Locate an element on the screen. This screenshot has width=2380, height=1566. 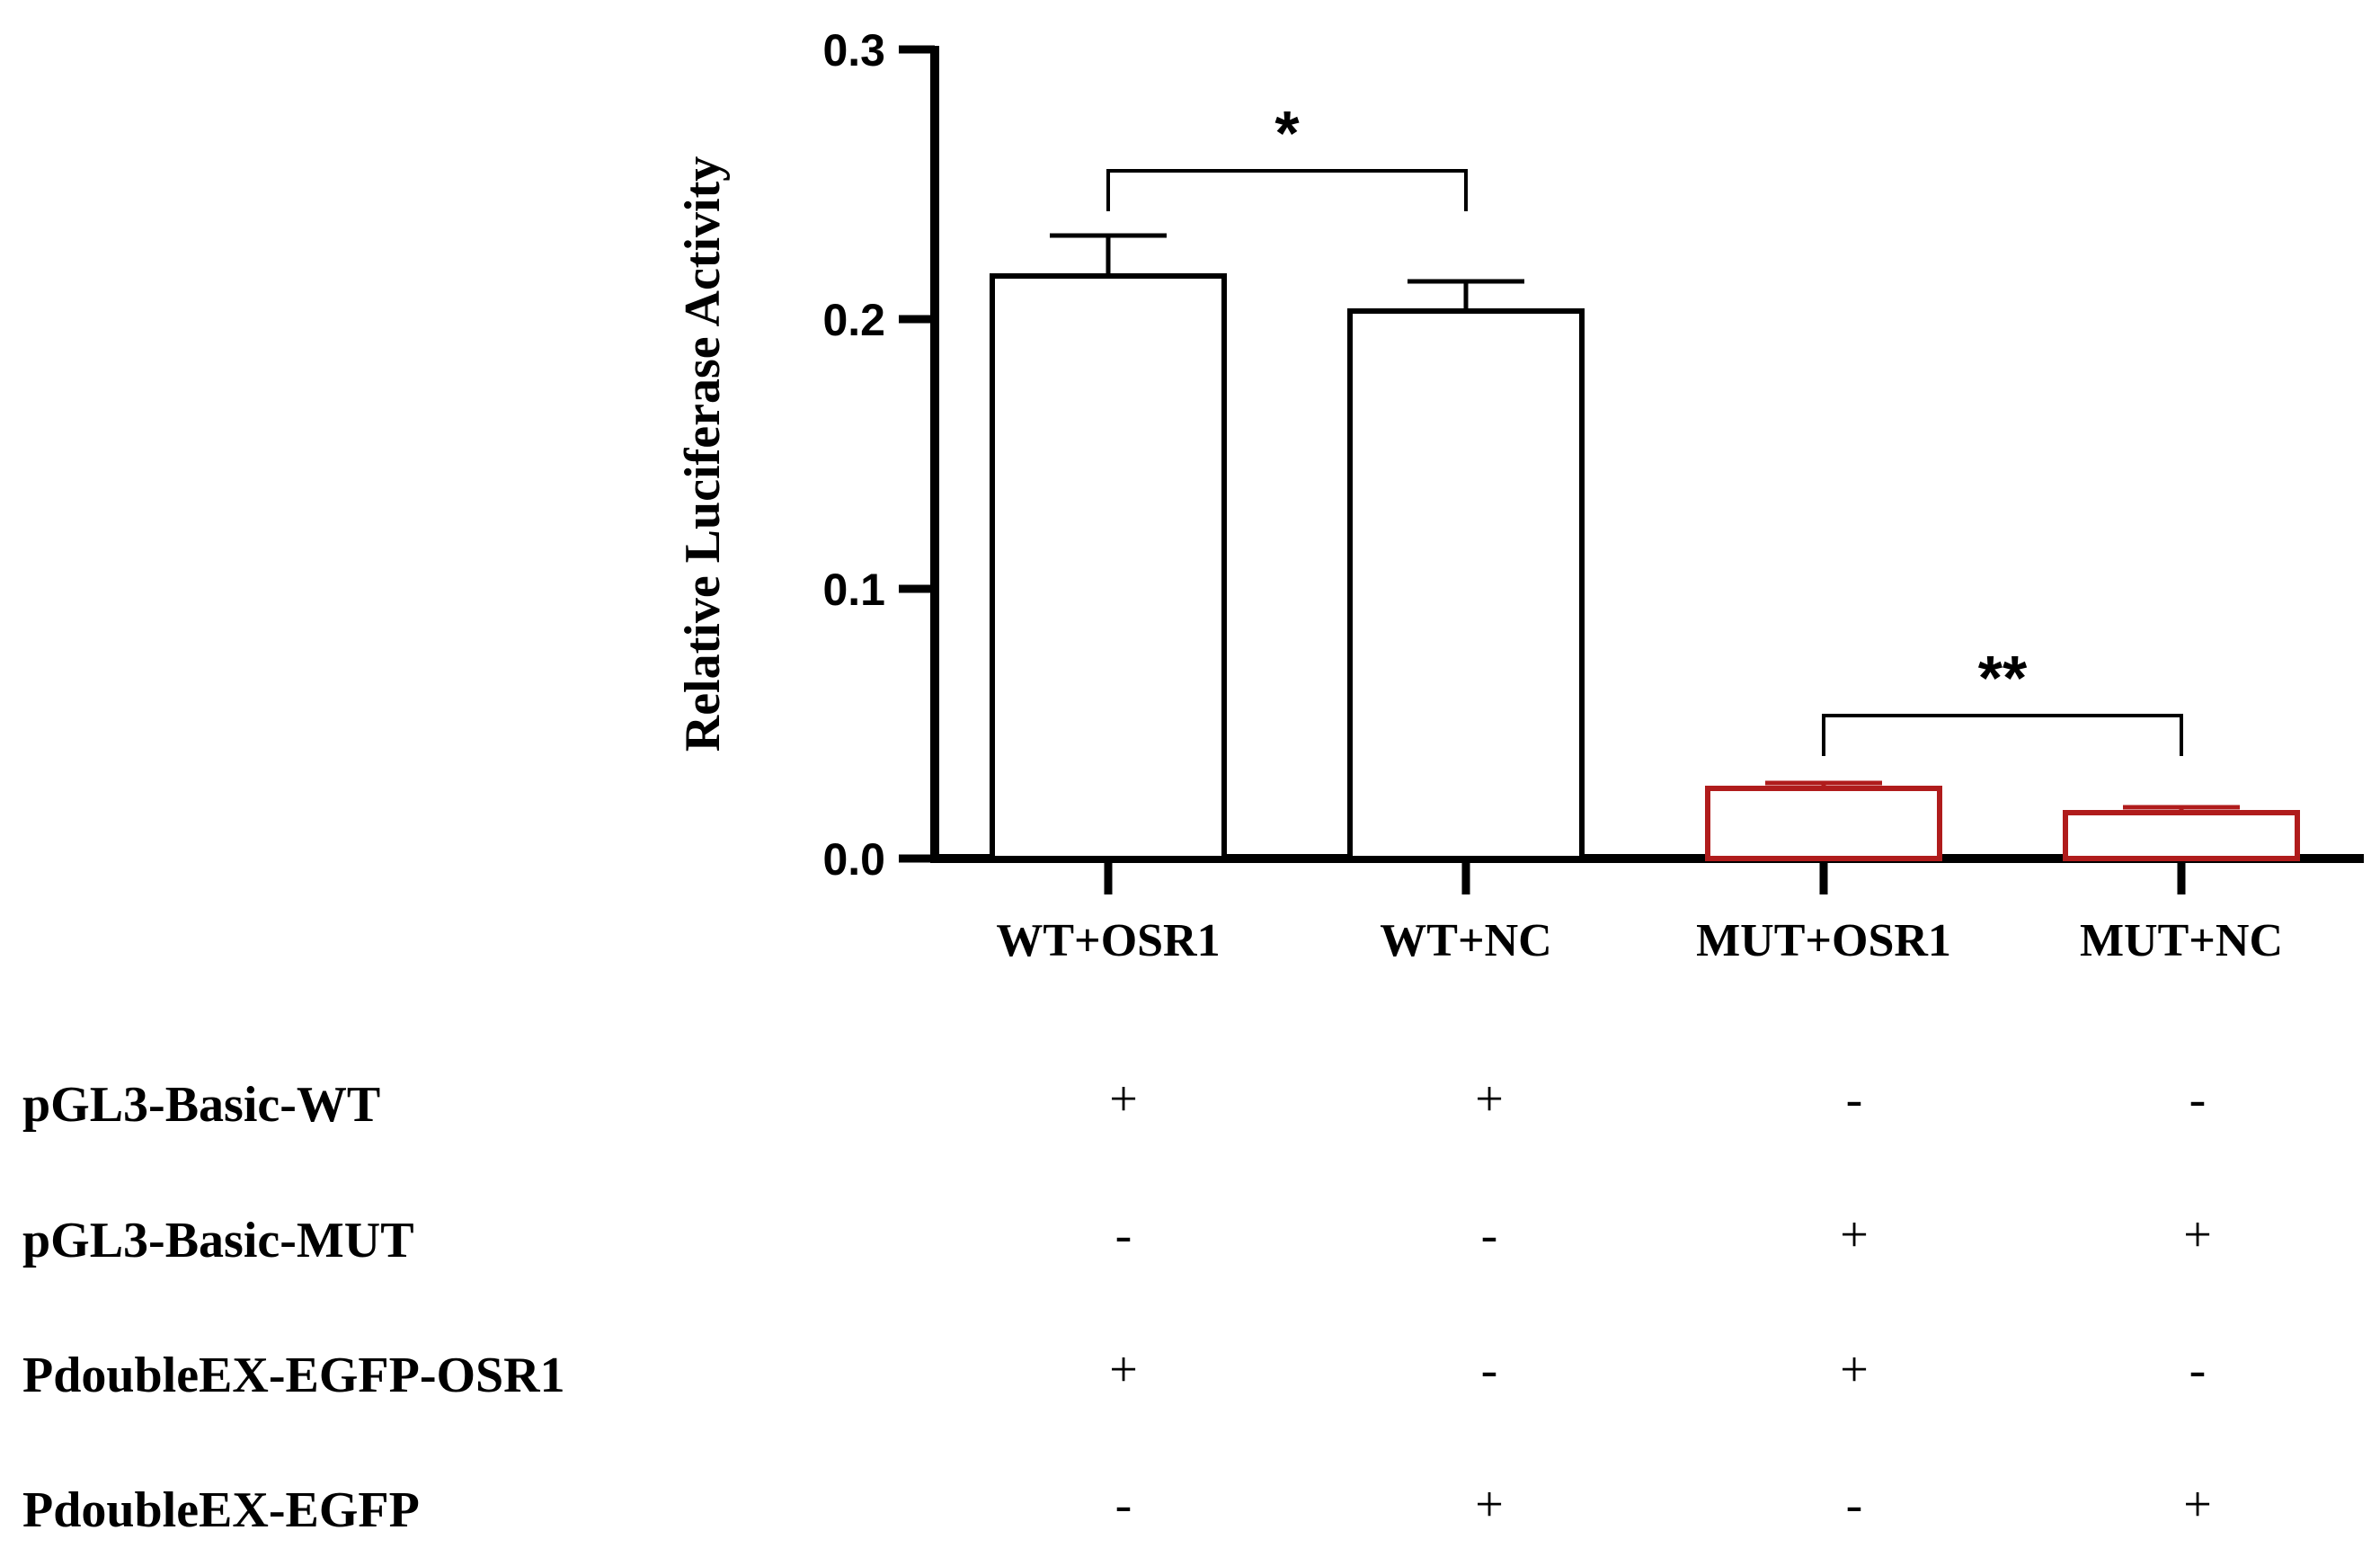
x-tick-label: WT+NC is located at coordinates (1465, 940).